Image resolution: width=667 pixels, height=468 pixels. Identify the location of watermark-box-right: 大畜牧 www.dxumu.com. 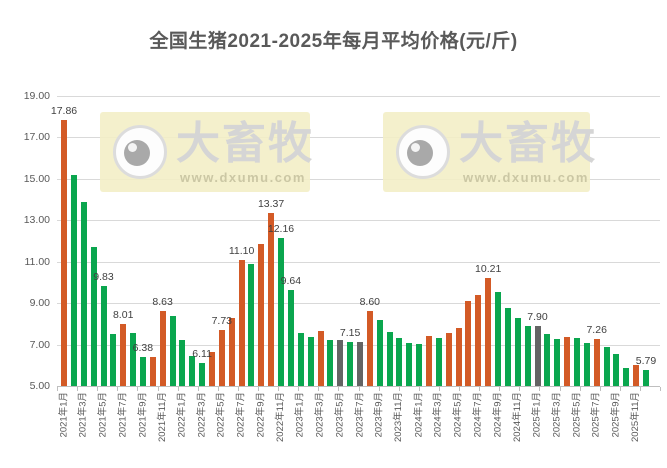
(489, 152).